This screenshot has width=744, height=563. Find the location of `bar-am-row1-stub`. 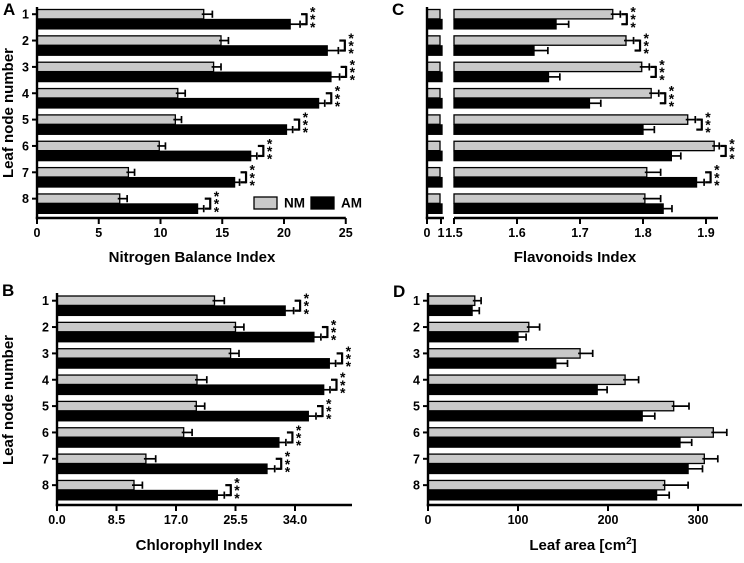

bar-am-row1-stub is located at coordinates (434, 24).